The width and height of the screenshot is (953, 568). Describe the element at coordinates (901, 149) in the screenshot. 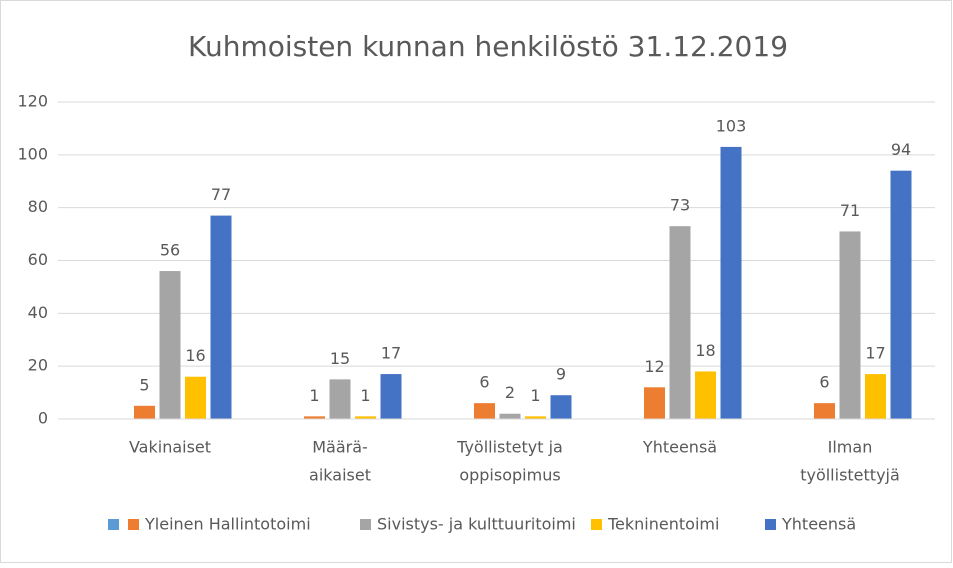

I see `data-label: 94` at that location.